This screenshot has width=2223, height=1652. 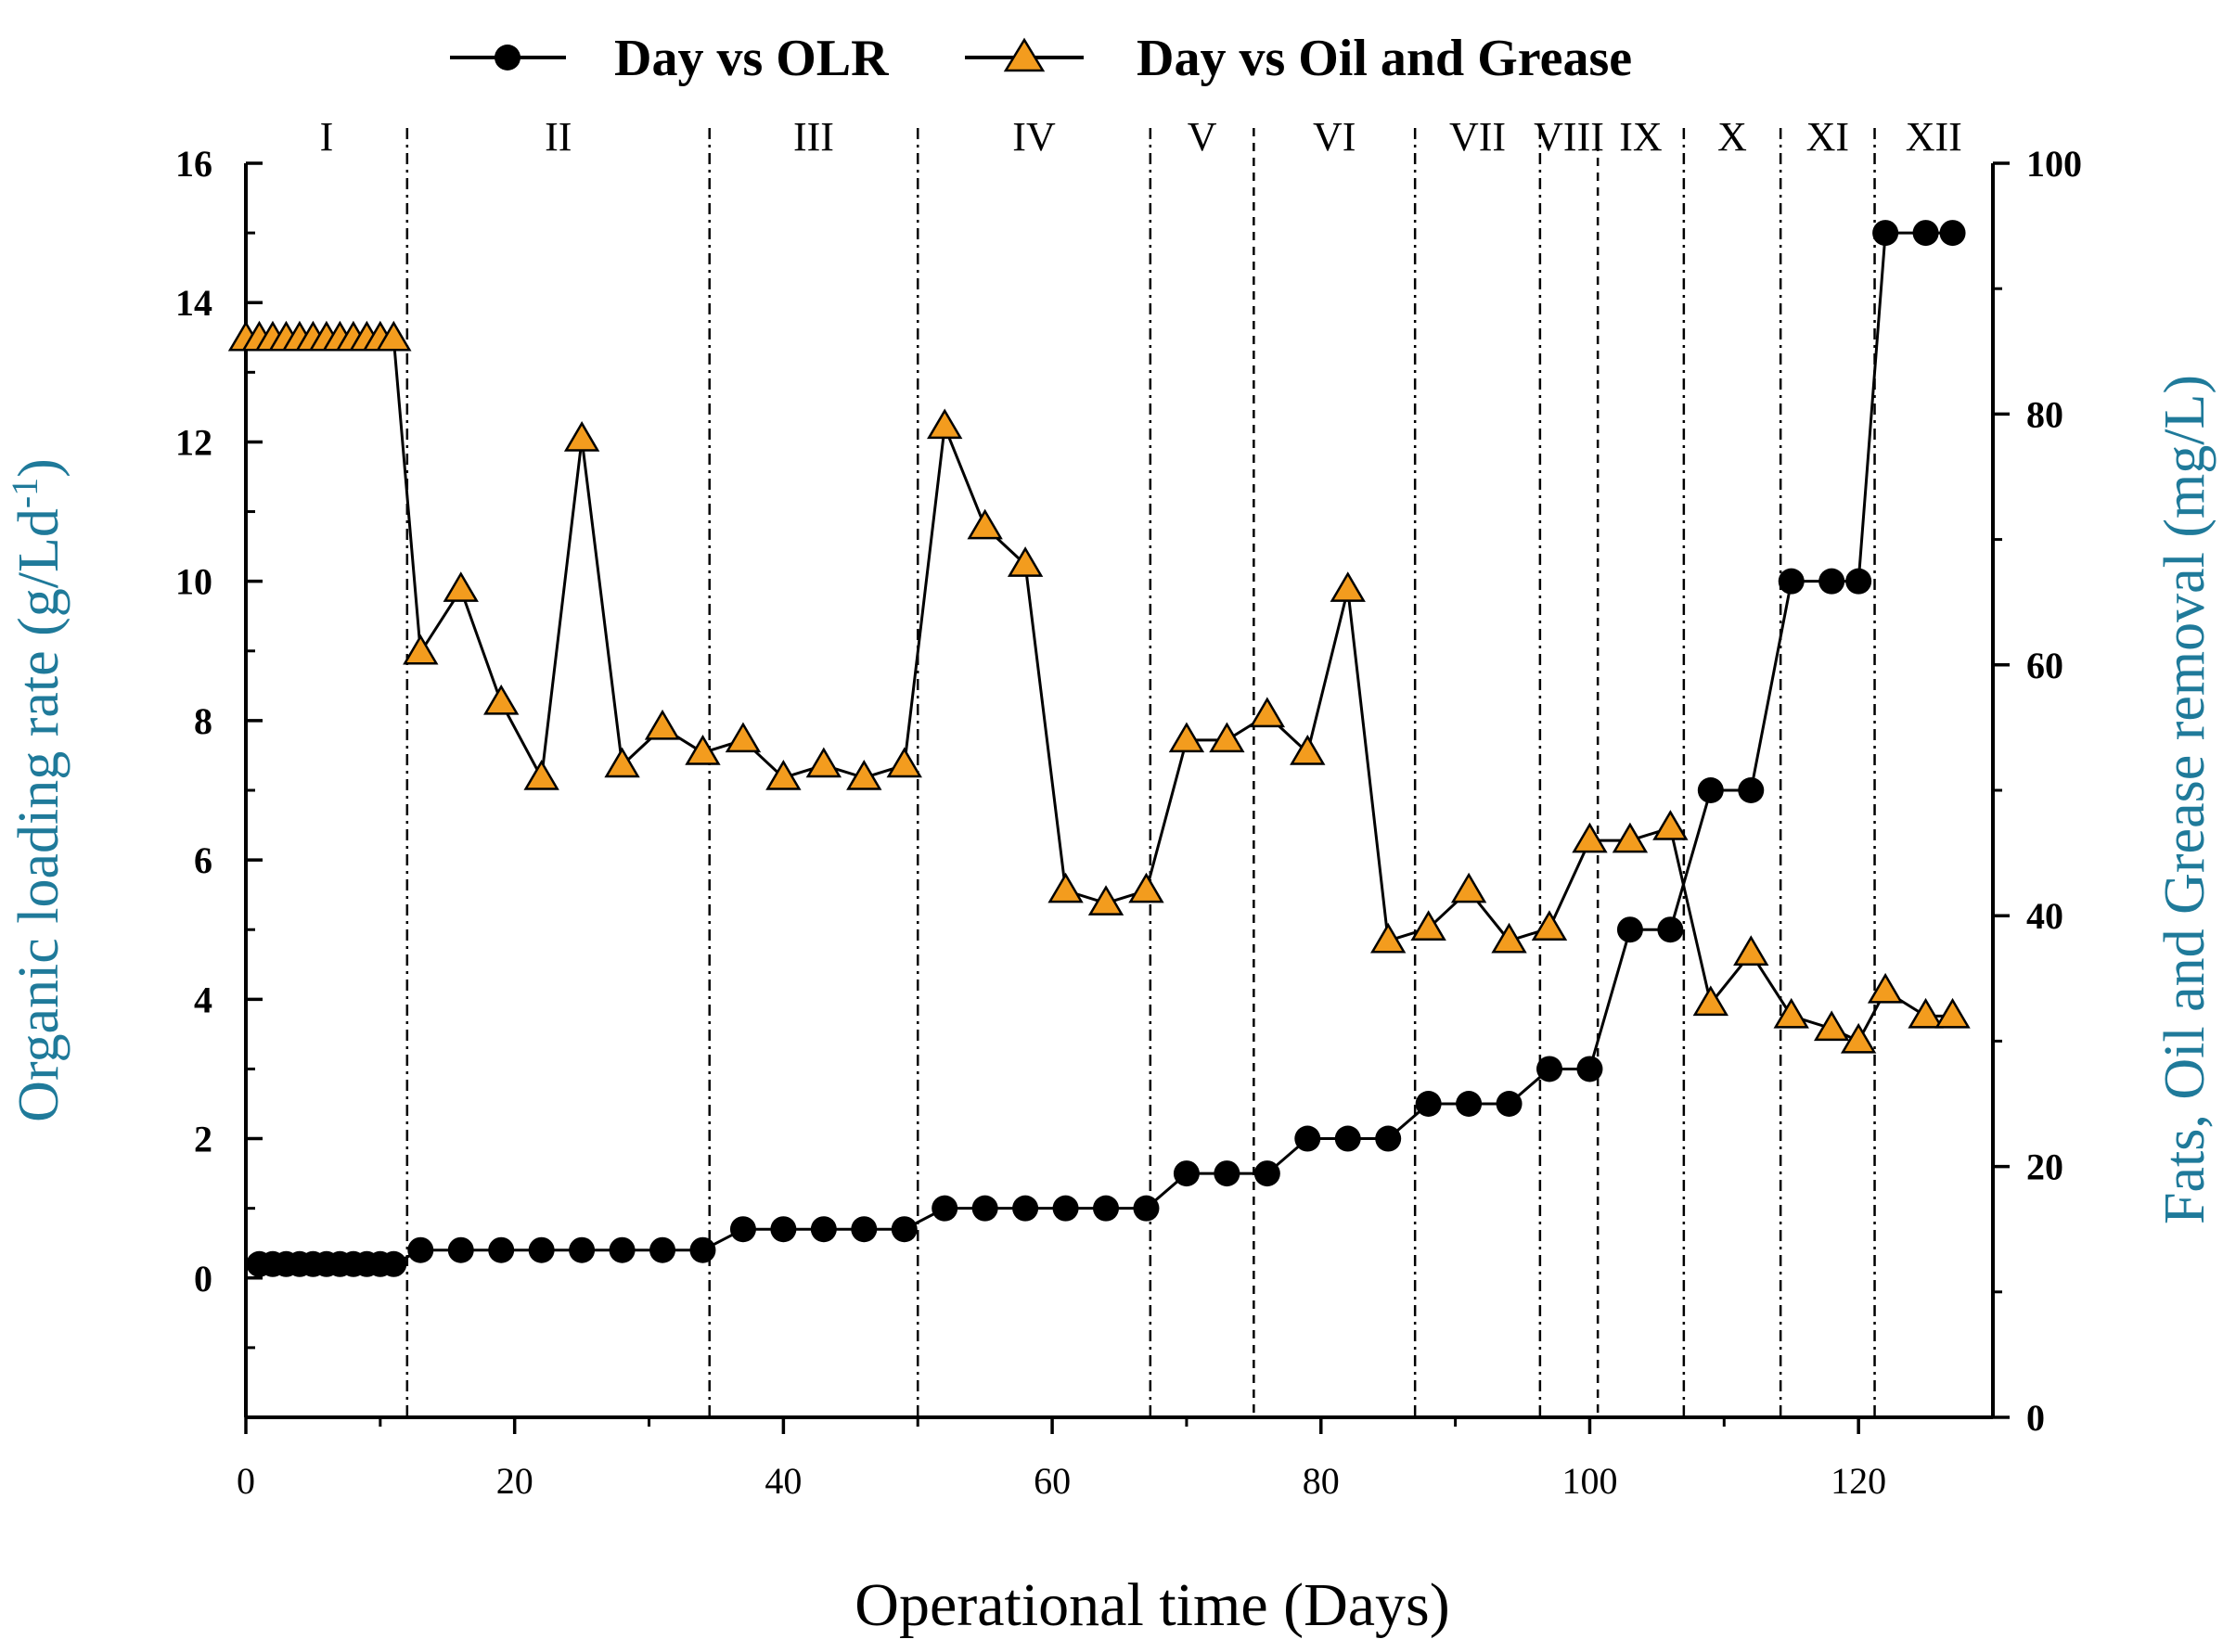 What do you see at coordinates (2044, 1167) in the screenshot?
I see `y2-tick-label: 20` at bounding box center [2044, 1167].